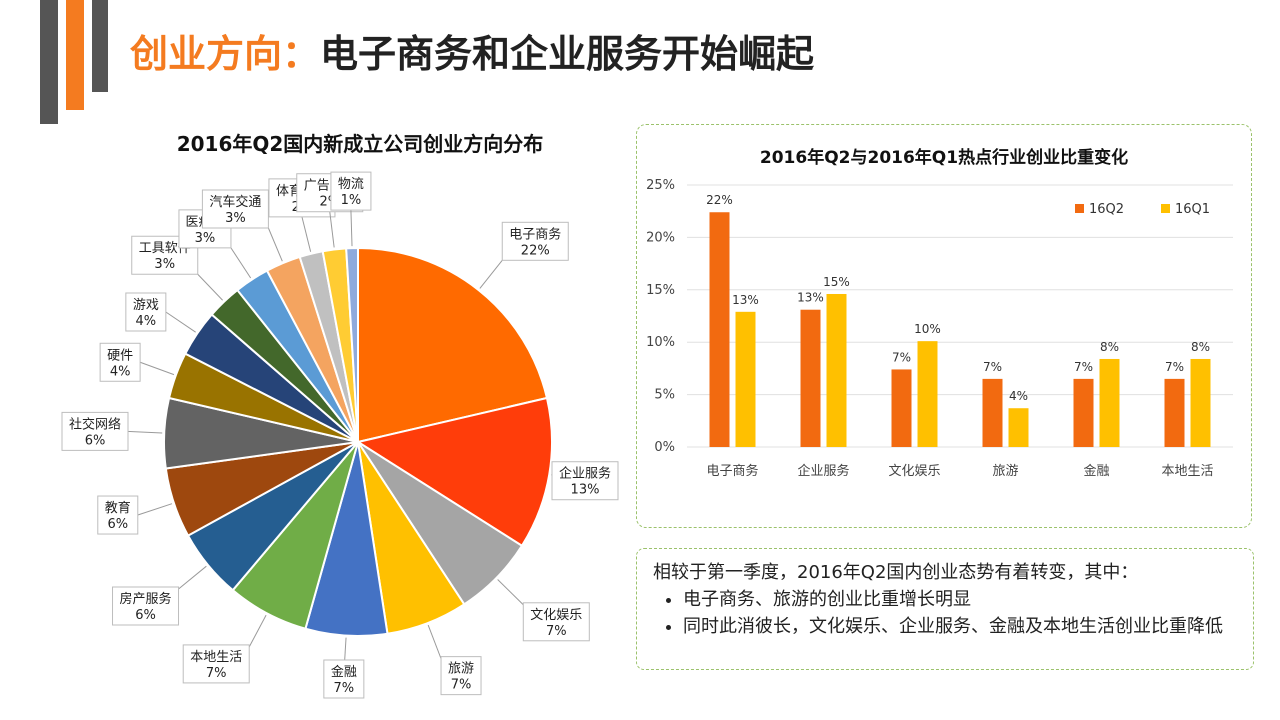 The width and height of the screenshot is (1280, 720). Describe the element at coordinates (660, 237) in the screenshot. I see `y-tick-label: 20%` at that location.